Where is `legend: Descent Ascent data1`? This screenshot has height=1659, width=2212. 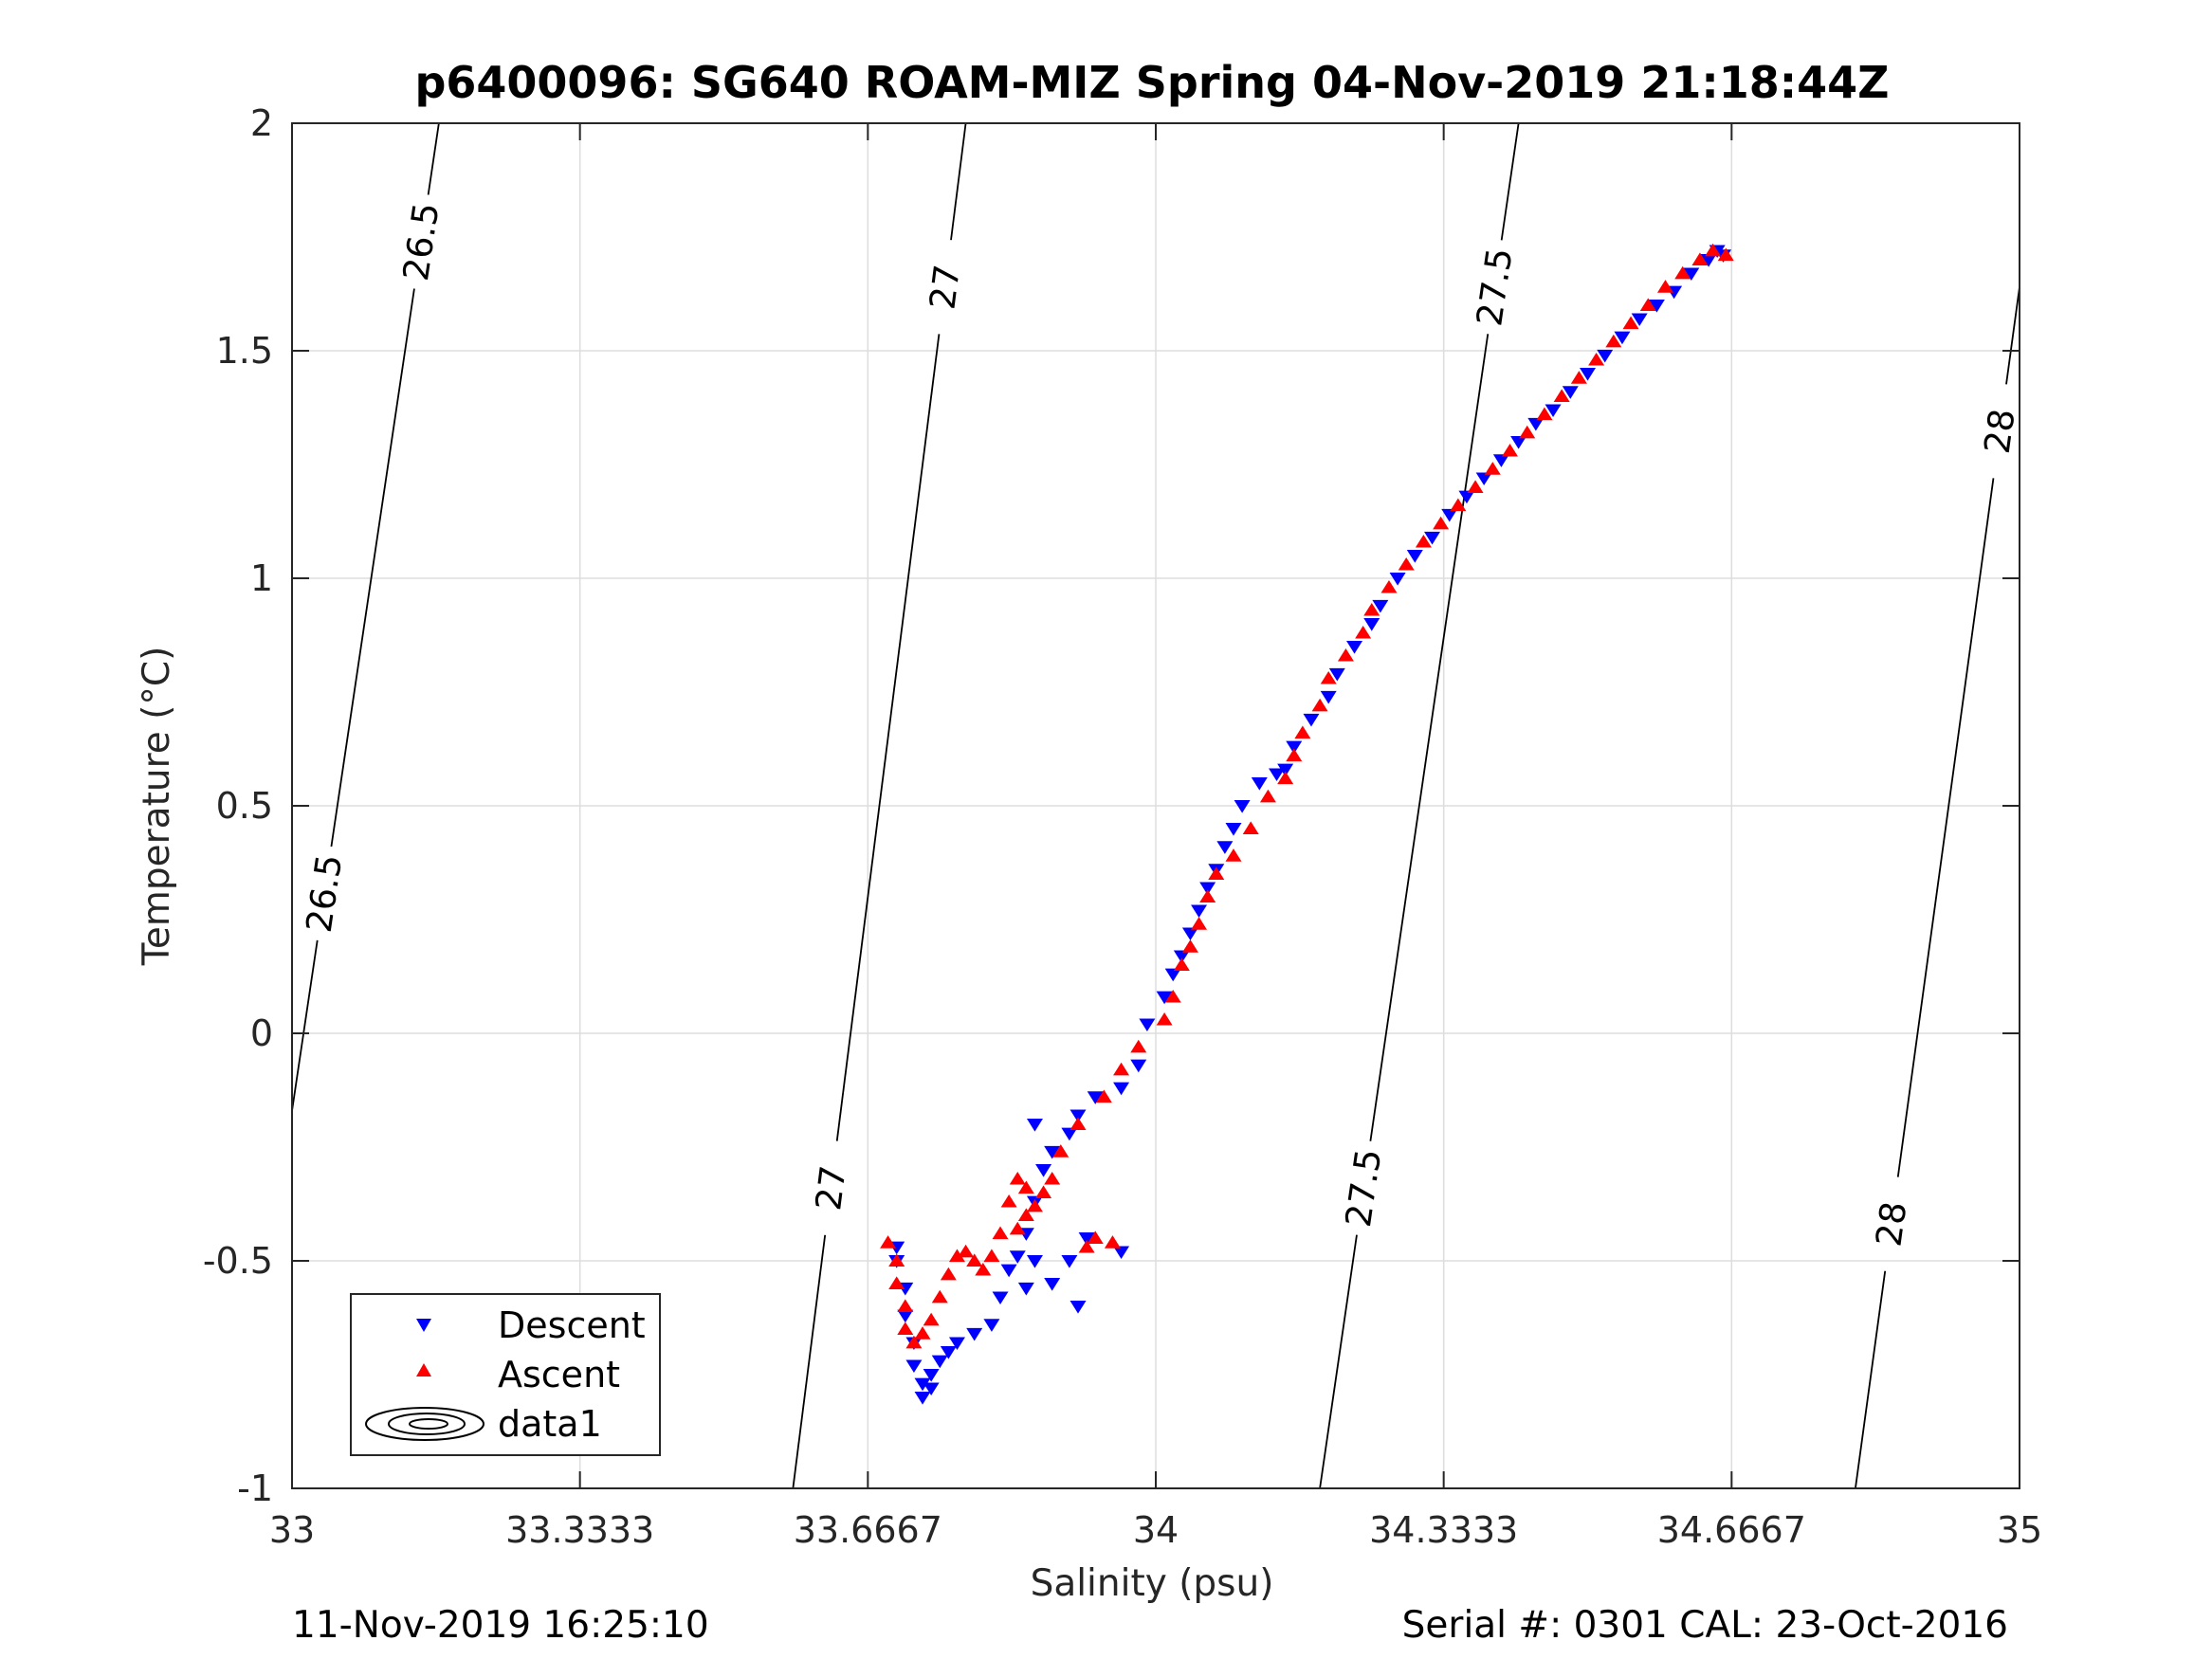 legend: Descent Ascent data1 is located at coordinates (505, 1374).